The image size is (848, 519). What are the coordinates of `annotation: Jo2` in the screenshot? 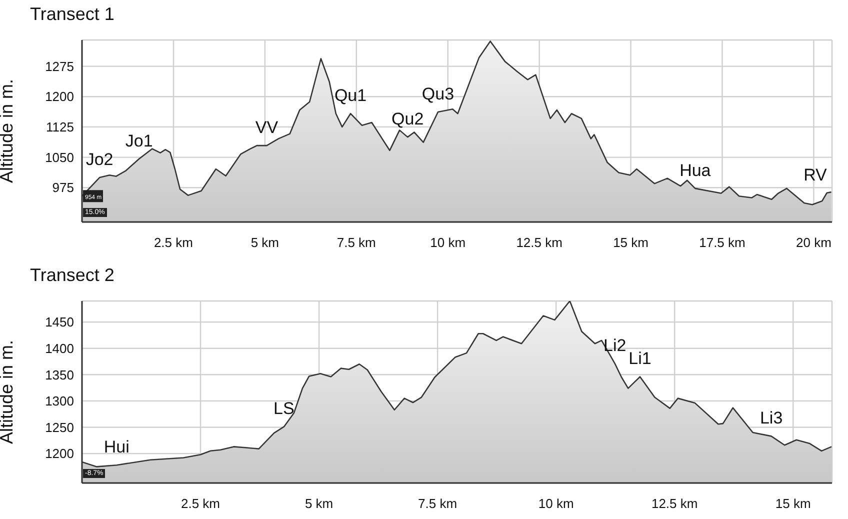 It's located at (100, 160).